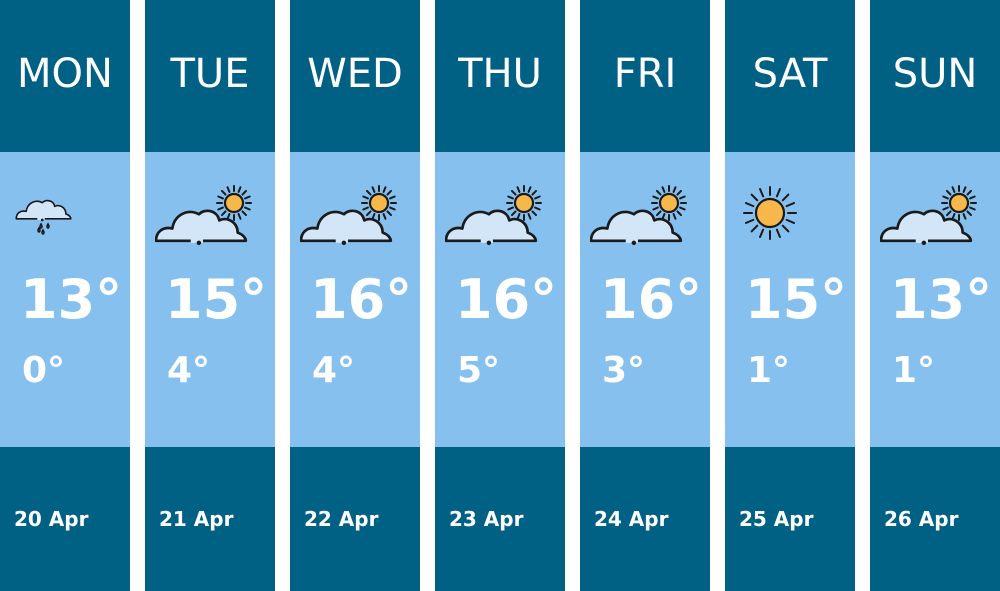  Describe the element at coordinates (776, 519) in the screenshot. I see `date: 25 Apr` at that location.